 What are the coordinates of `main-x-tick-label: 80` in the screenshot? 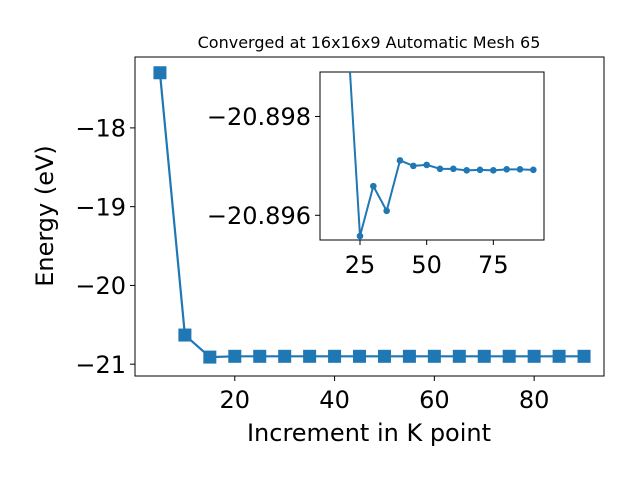 It's located at (534, 400).